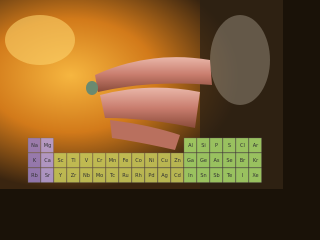 The height and width of the screenshot is (240, 320). I want to click on element-symbol: Sr, so click(48, 176).